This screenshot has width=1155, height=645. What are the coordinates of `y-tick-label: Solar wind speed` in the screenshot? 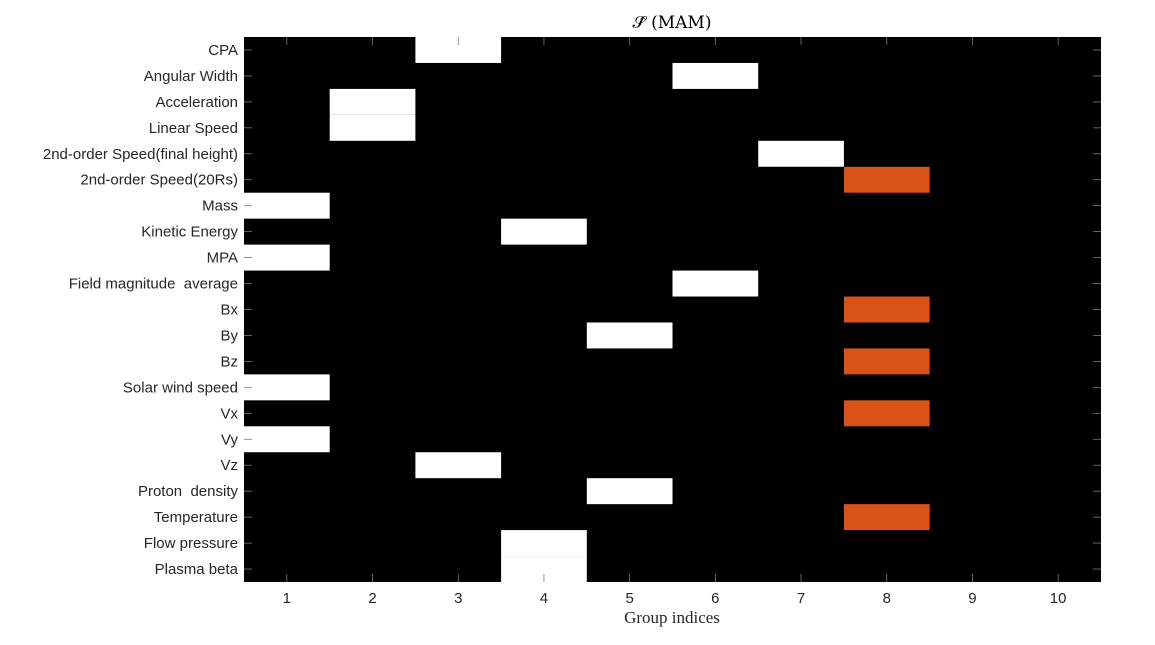 It's located at (180, 387).